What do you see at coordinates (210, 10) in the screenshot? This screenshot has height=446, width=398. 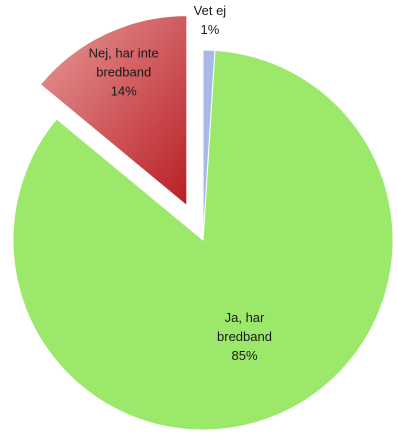 I see `pie-label-2-line-0: Vet ej` at bounding box center [210, 10].